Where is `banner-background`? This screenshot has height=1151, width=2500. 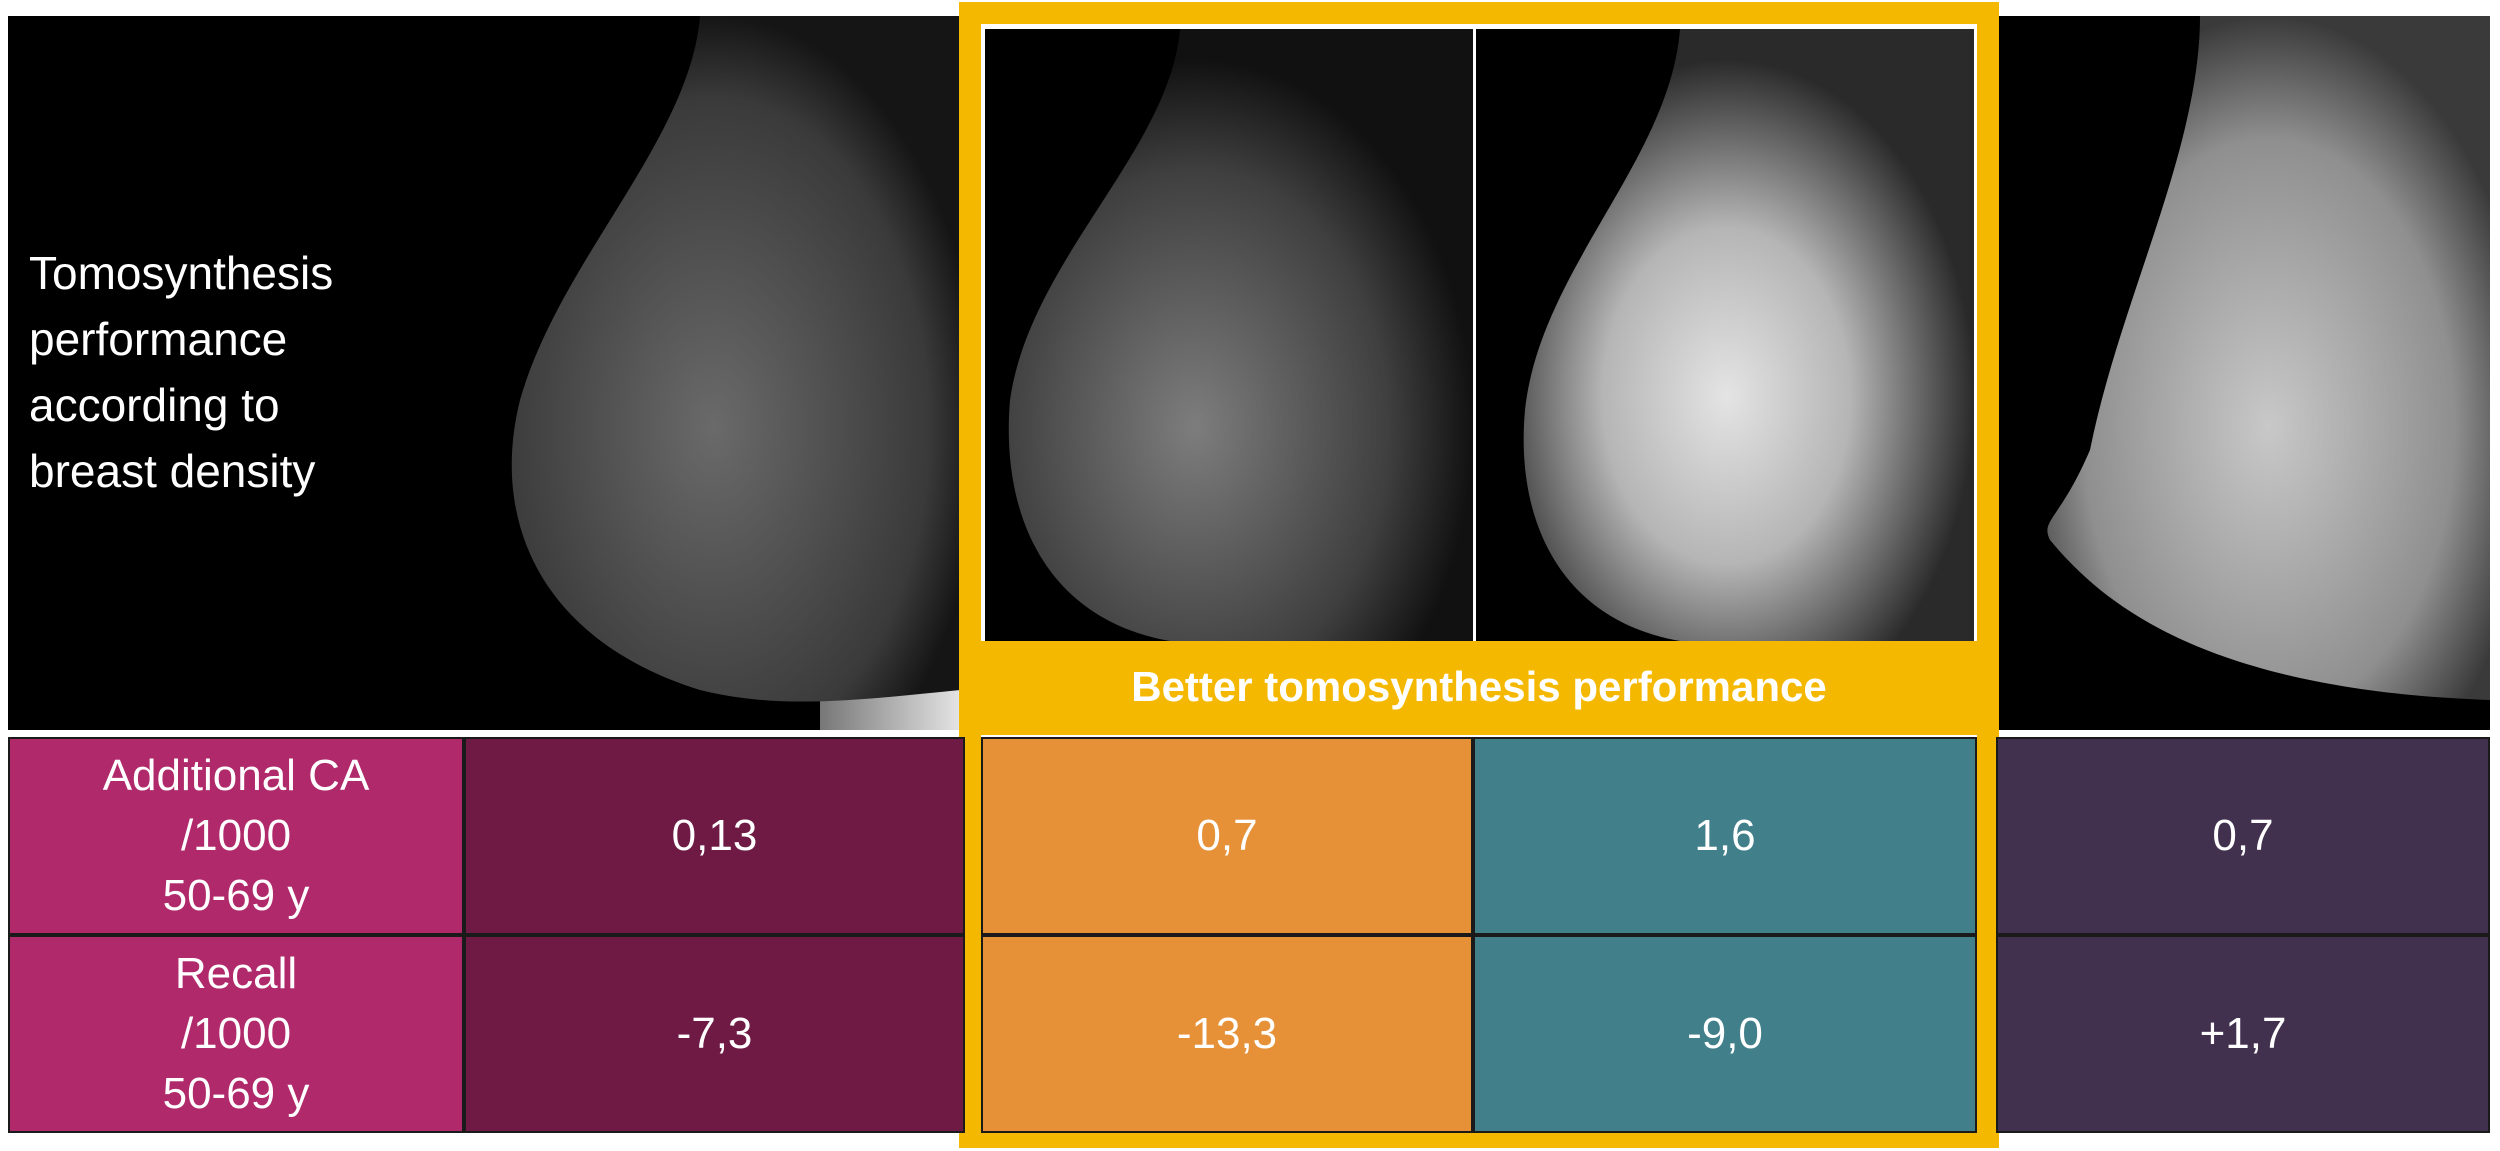 banner-background is located at coordinates (1479, 688).